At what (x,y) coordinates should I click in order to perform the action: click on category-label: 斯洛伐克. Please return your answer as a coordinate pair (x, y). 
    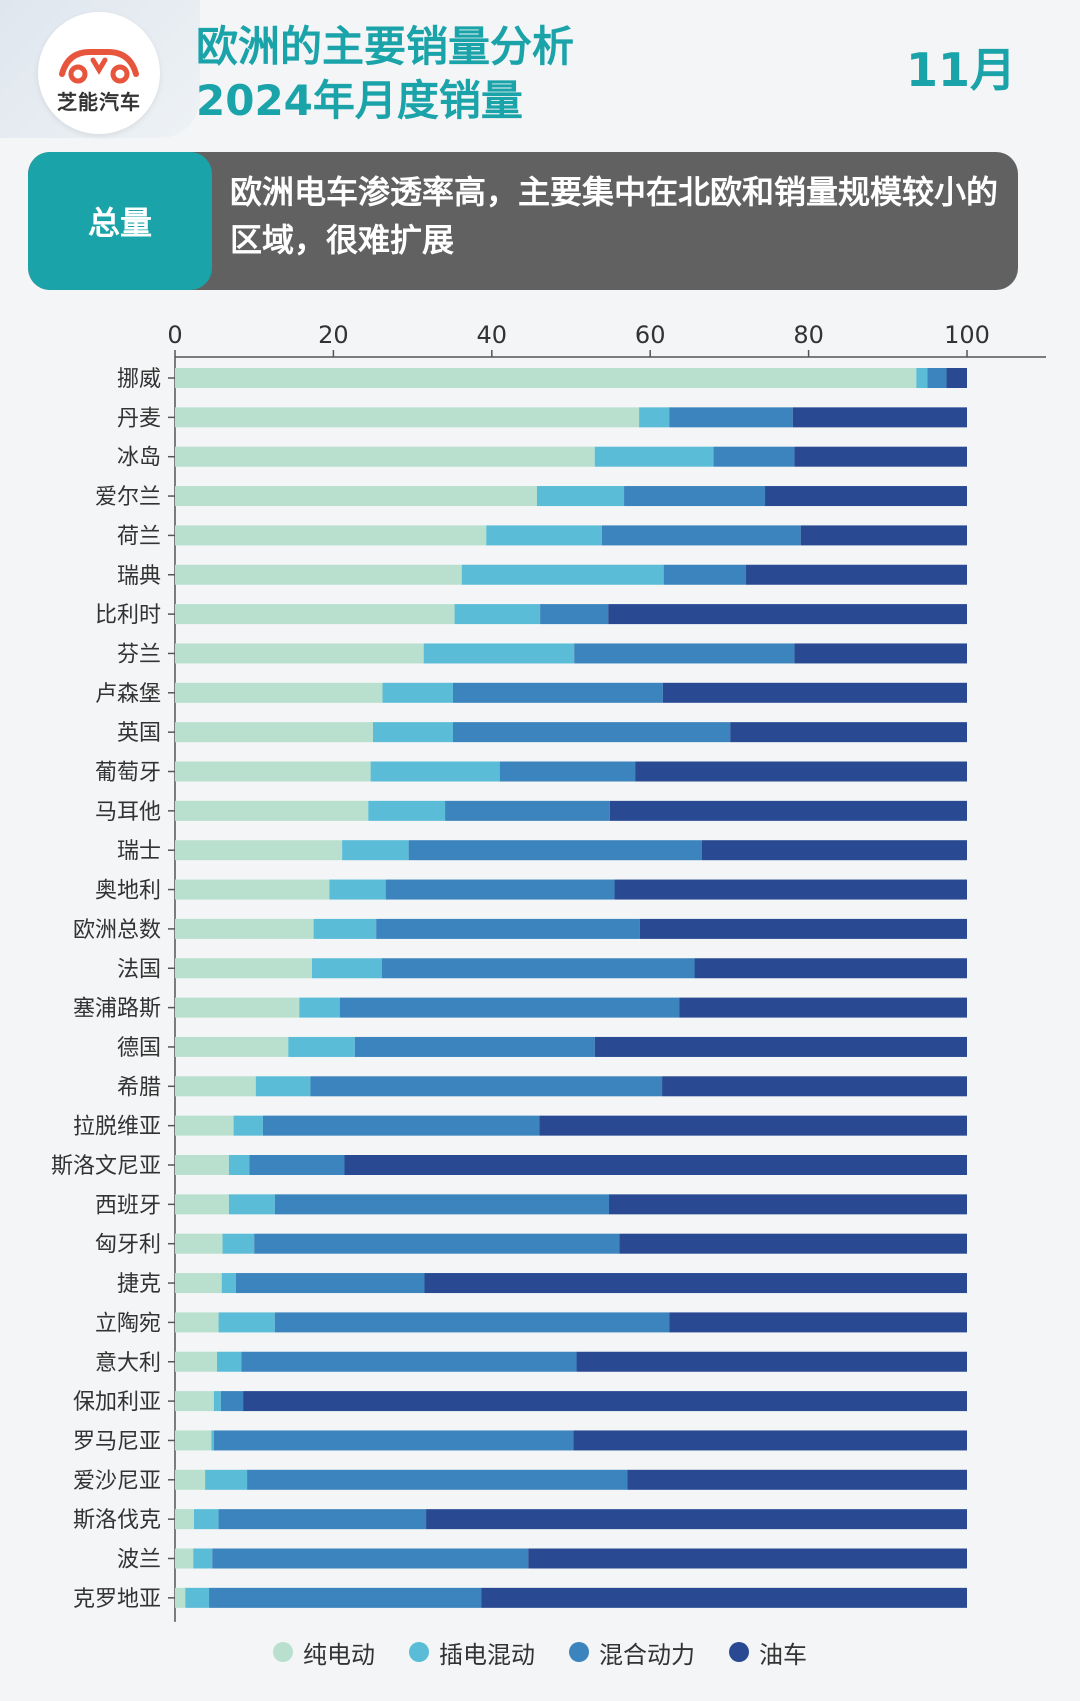
    Looking at the image, I should click on (117, 1520).